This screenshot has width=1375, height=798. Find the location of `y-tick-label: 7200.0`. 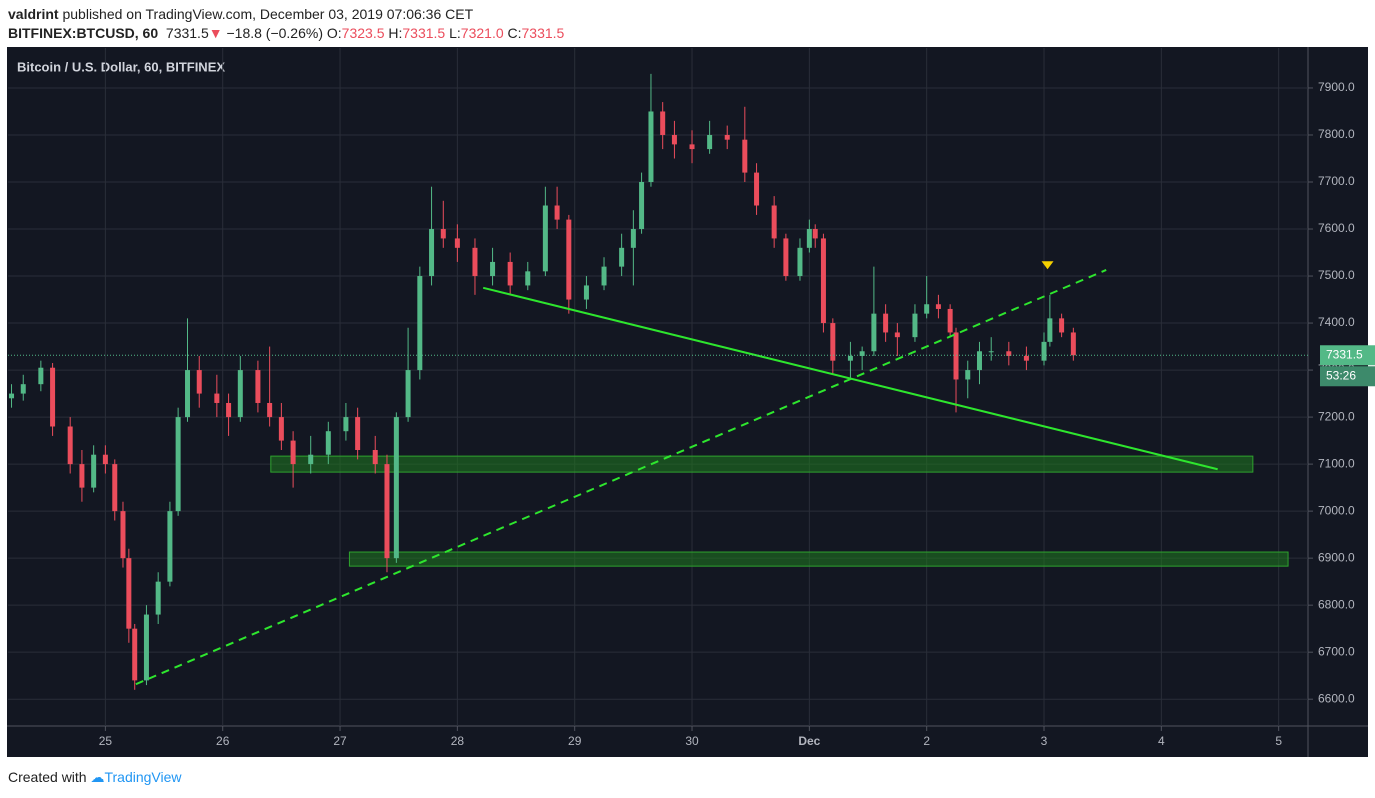

y-tick-label: 7200.0 is located at coordinates (1336, 416).